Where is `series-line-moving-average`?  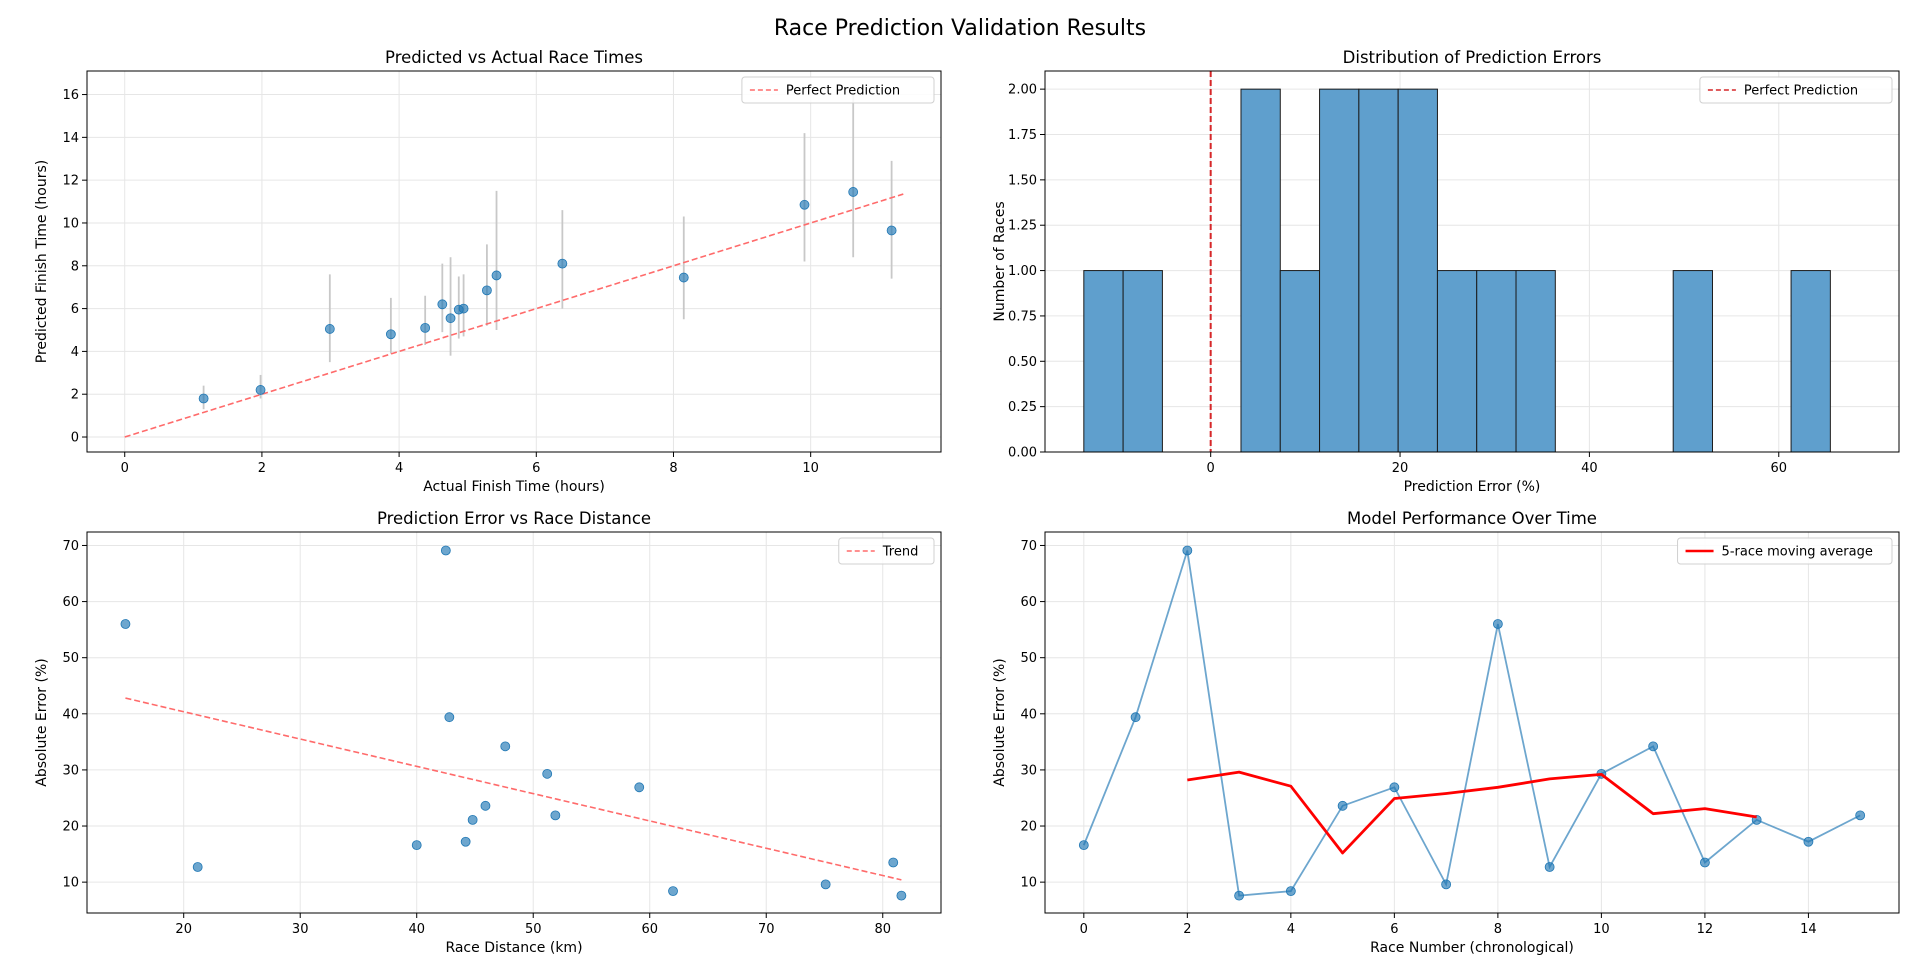
series-line-moving-average is located at coordinates (1472, 812).